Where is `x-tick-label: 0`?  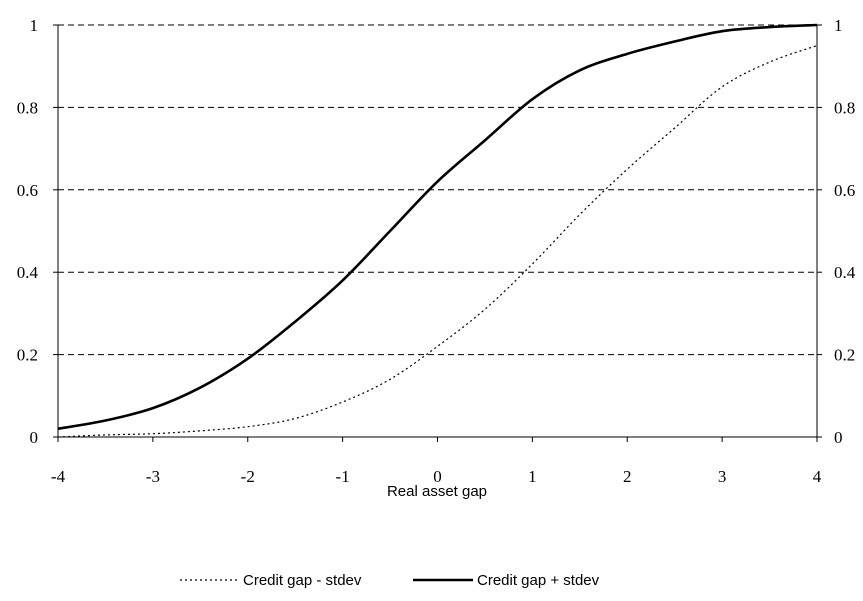
x-tick-label: 0 is located at coordinates (437, 476).